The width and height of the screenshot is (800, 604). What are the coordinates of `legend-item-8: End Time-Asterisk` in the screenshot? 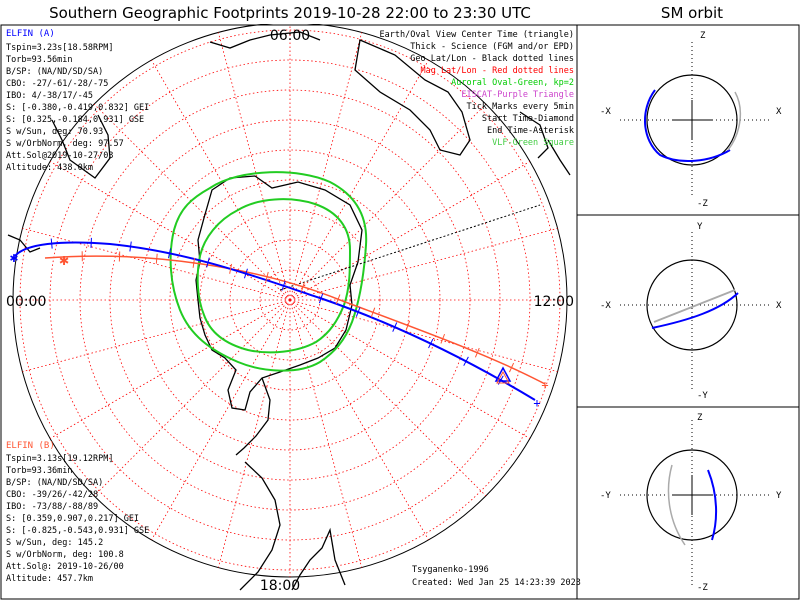 It's located at (530, 131).